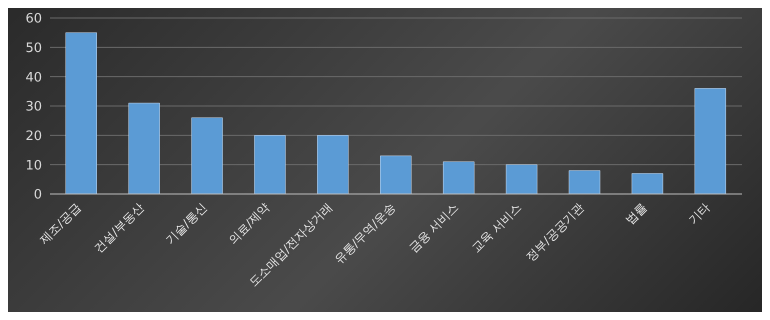 This screenshot has width=770, height=320. I want to click on y-tick-label: 10, so click(33, 166).